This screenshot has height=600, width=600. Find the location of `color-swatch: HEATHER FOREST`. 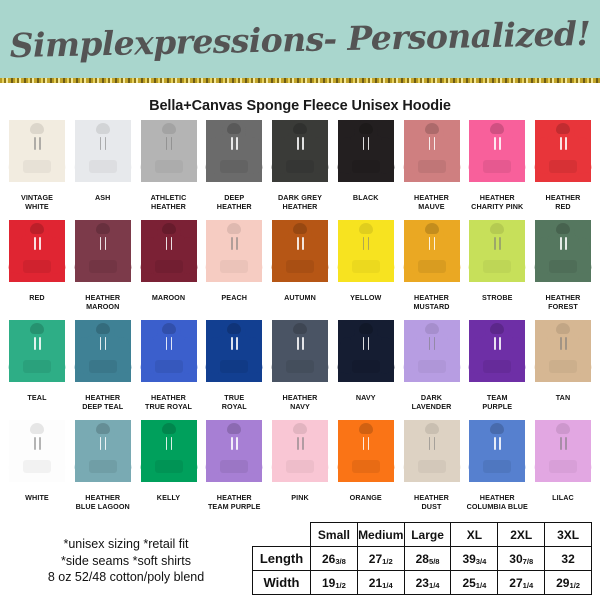

color-swatch: HEATHER FOREST is located at coordinates (563, 270).